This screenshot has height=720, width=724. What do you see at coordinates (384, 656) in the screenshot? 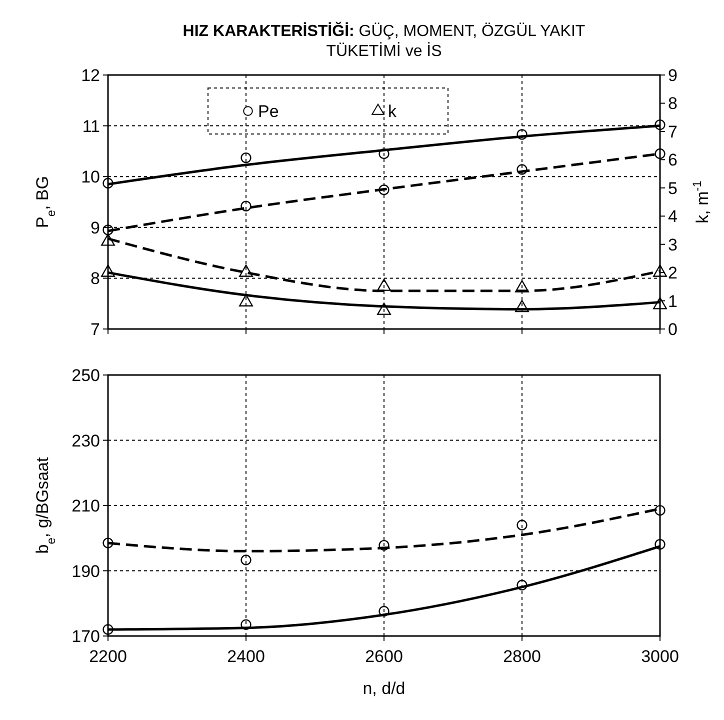
I see `x-tick-label: 2600` at bounding box center [384, 656].